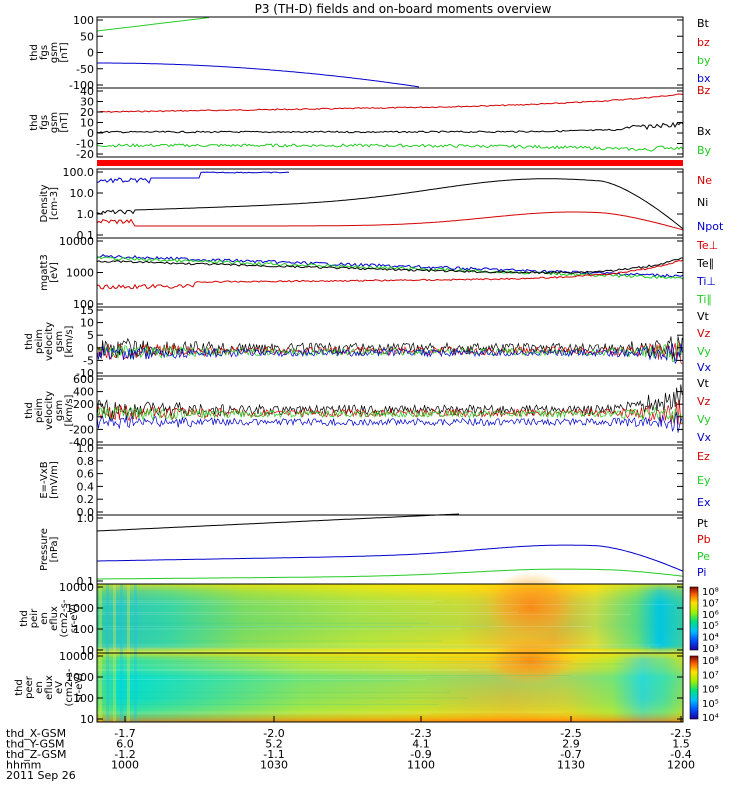  I want to click on y-tick-label: 5, so click(90, 335).